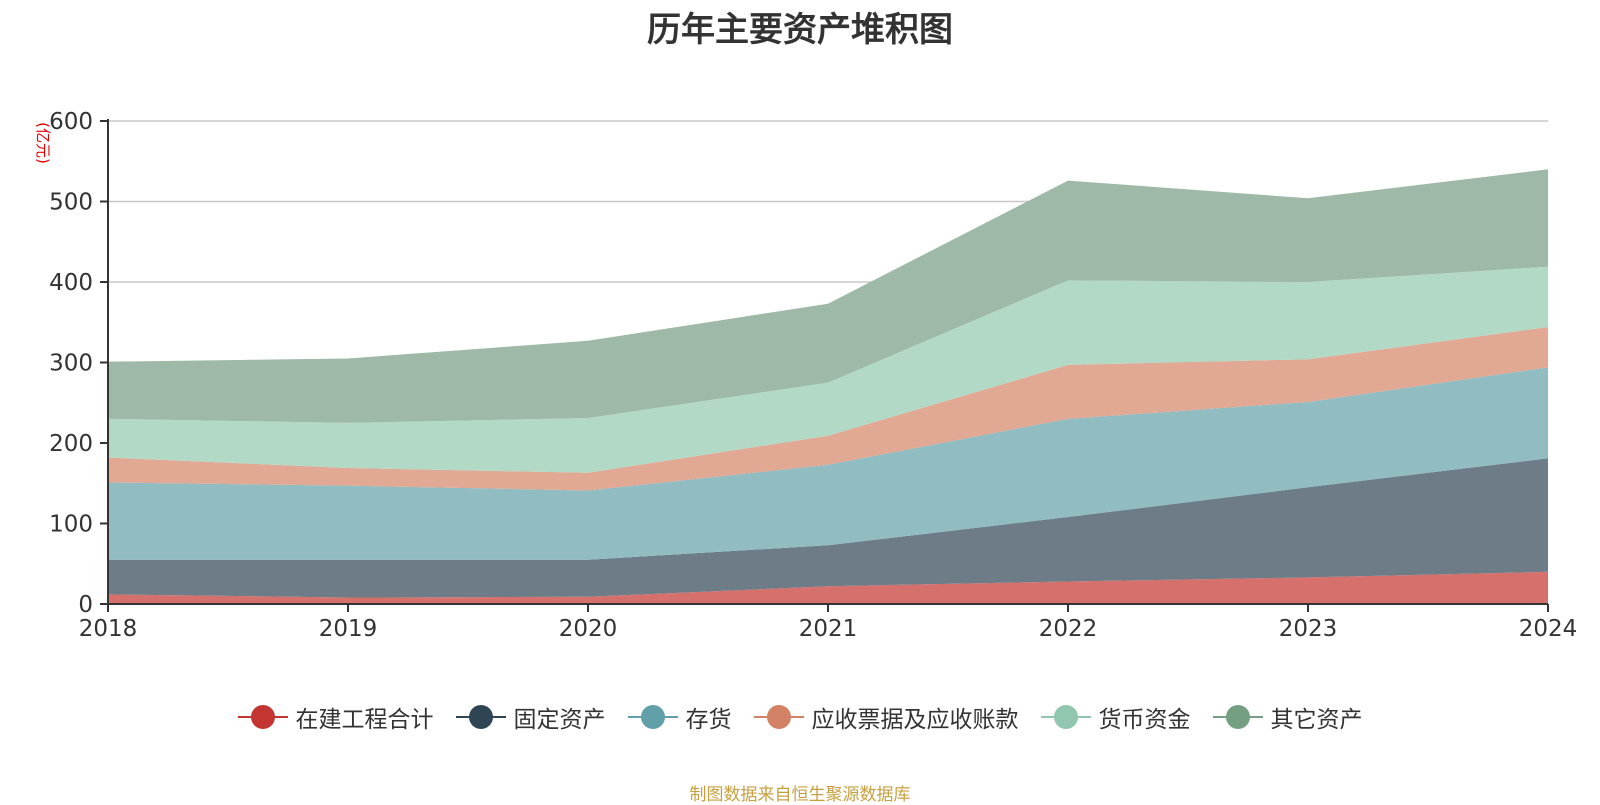 The height and width of the screenshot is (805, 1600). I want to click on legend-label: 货币资金, so click(1144, 720).